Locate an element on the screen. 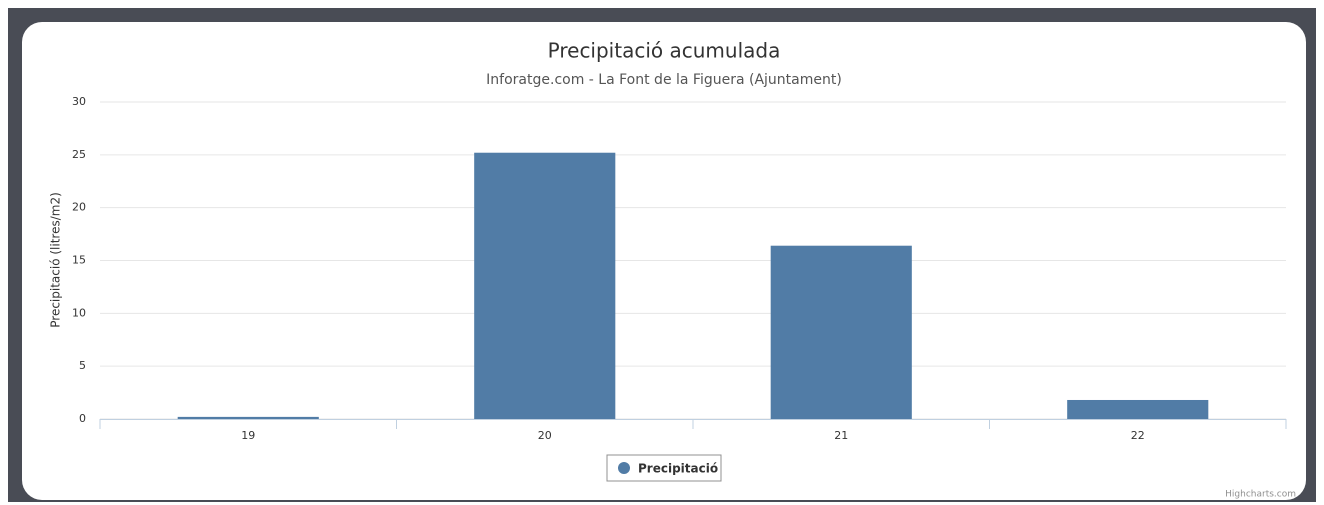 The image size is (1324, 505). legend-marker is located at coordinates (624, 468).